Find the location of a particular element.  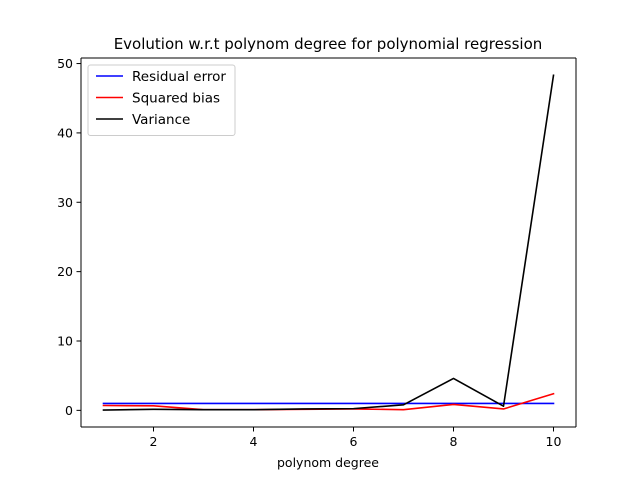

y-tick-label: 10 is located at coordinates (65, 340).